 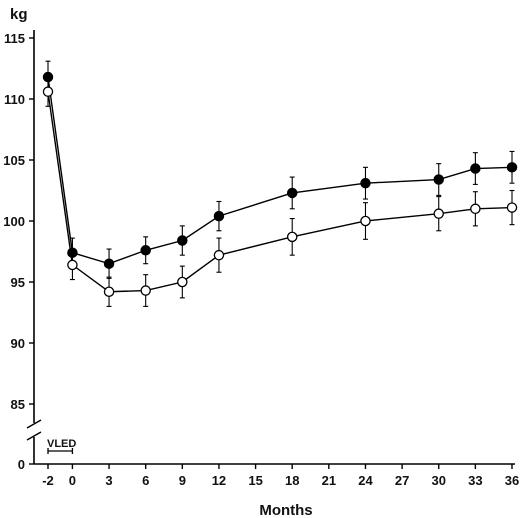 I want to click on x-tick-label: 9, so click(x=182, y=480).